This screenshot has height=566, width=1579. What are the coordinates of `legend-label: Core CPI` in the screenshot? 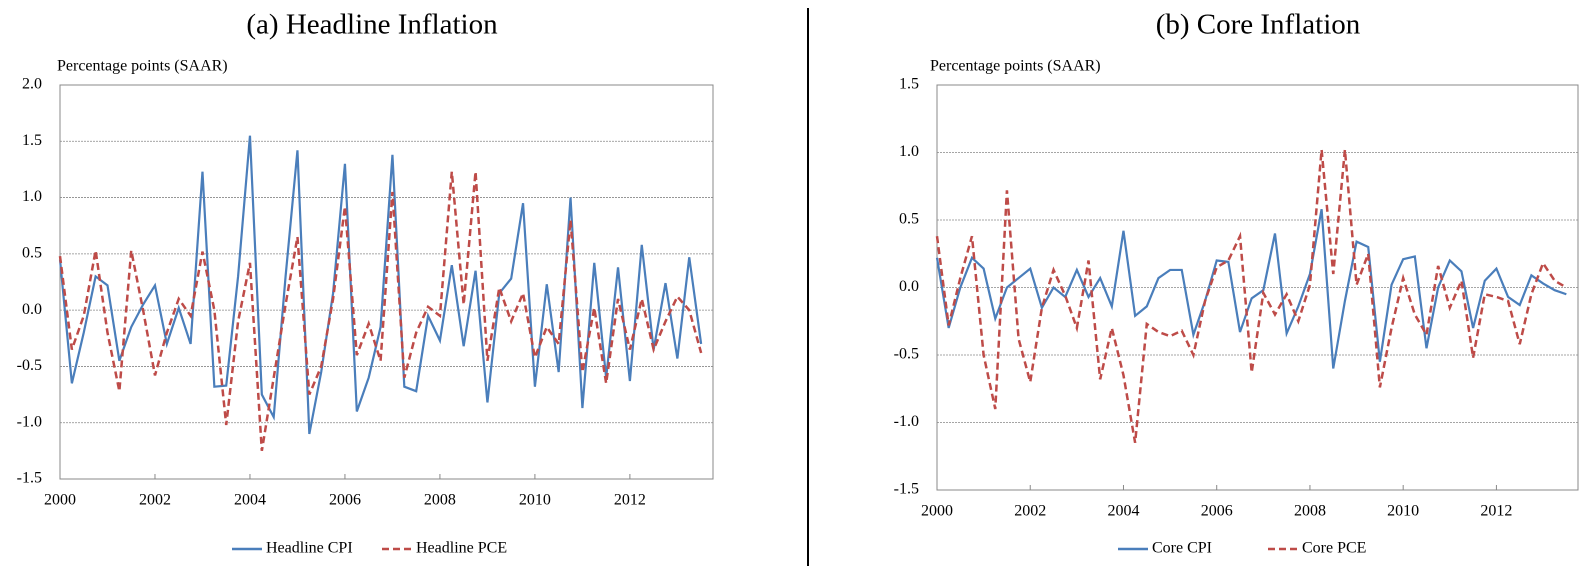 It's located at (1182, 548).